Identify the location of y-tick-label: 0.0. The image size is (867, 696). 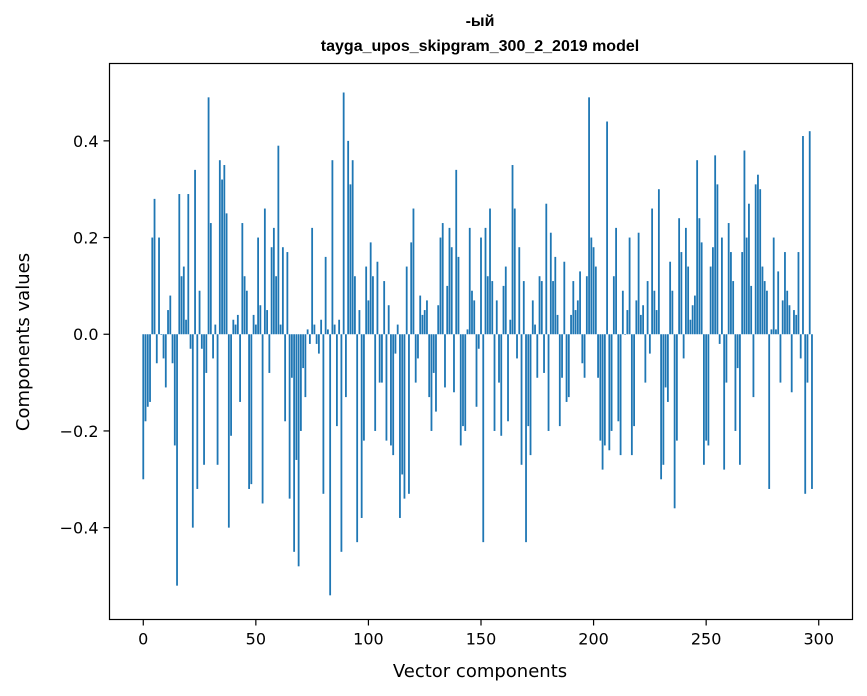
(85, 334).